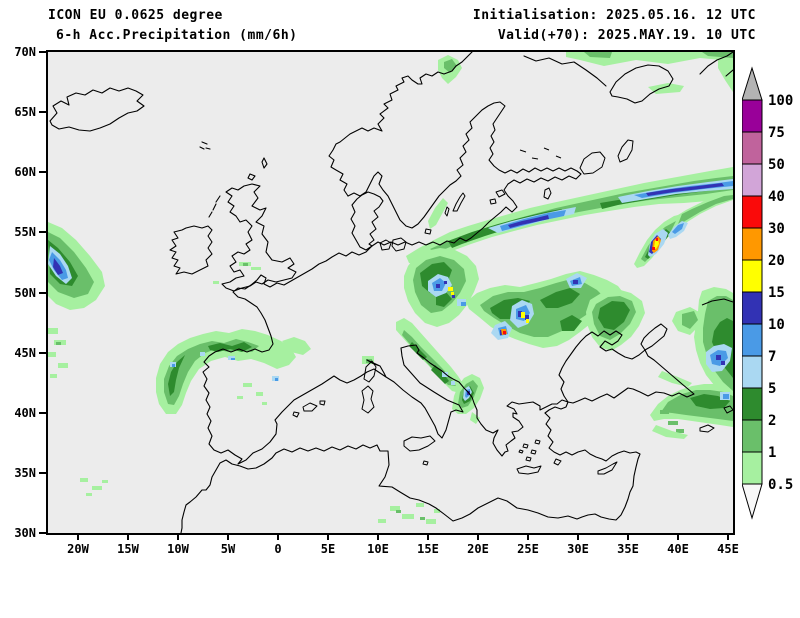  What do you see at coordinates (25, 352) in the screenshot?
I see `lat-tick-label: 45N` at bounding box center [25, 352].